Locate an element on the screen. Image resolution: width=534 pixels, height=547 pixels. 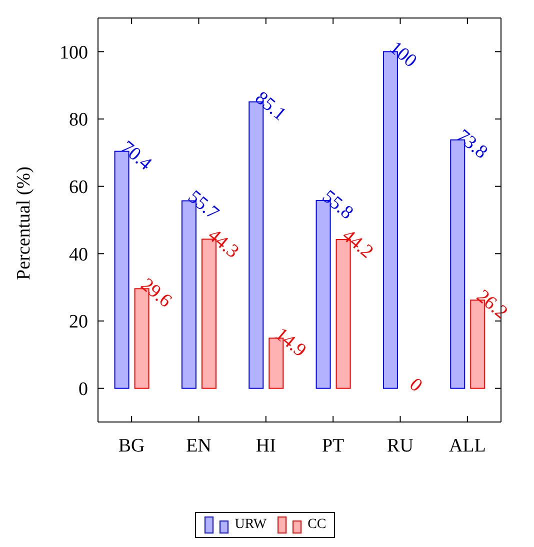
data-label: 55.7 is located at coordinates (203, 205).